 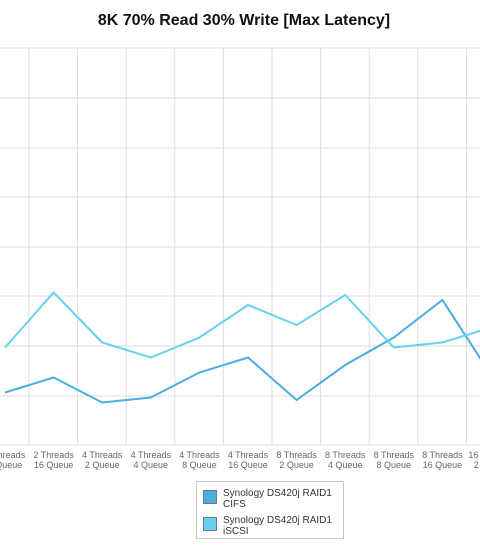 I want to click on legend-item-cifs: Synology DS420j RAID1 CIFS, so click(x=273, y=499).